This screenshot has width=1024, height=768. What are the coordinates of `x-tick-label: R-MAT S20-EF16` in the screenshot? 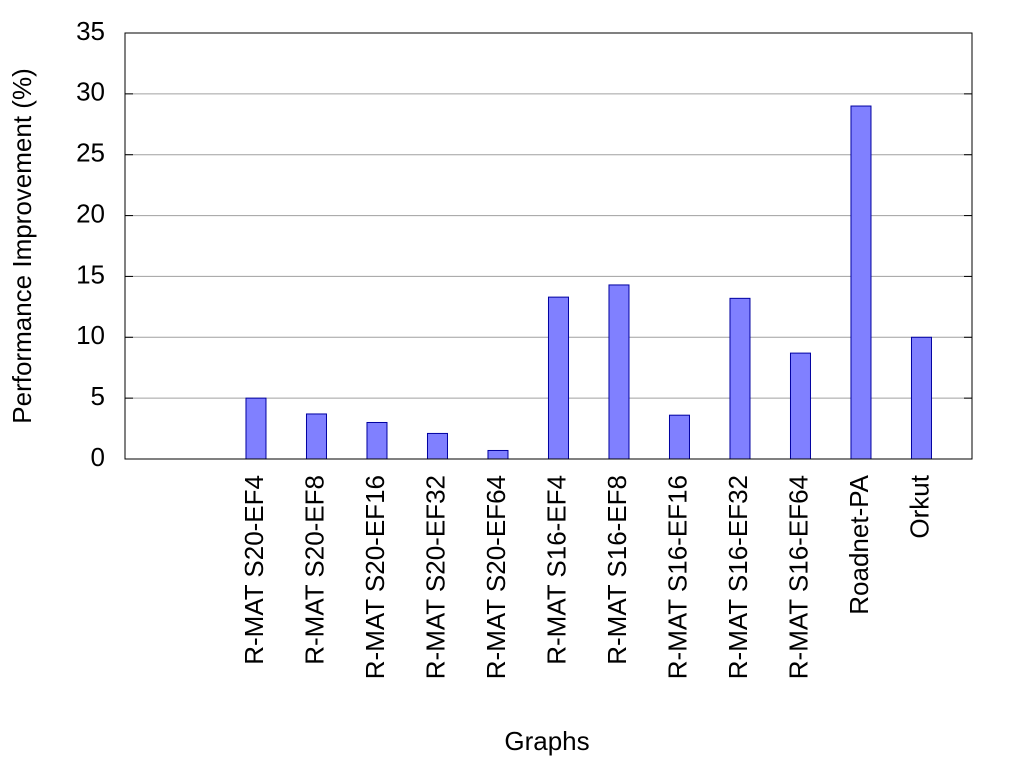 It's located at (375, 577).